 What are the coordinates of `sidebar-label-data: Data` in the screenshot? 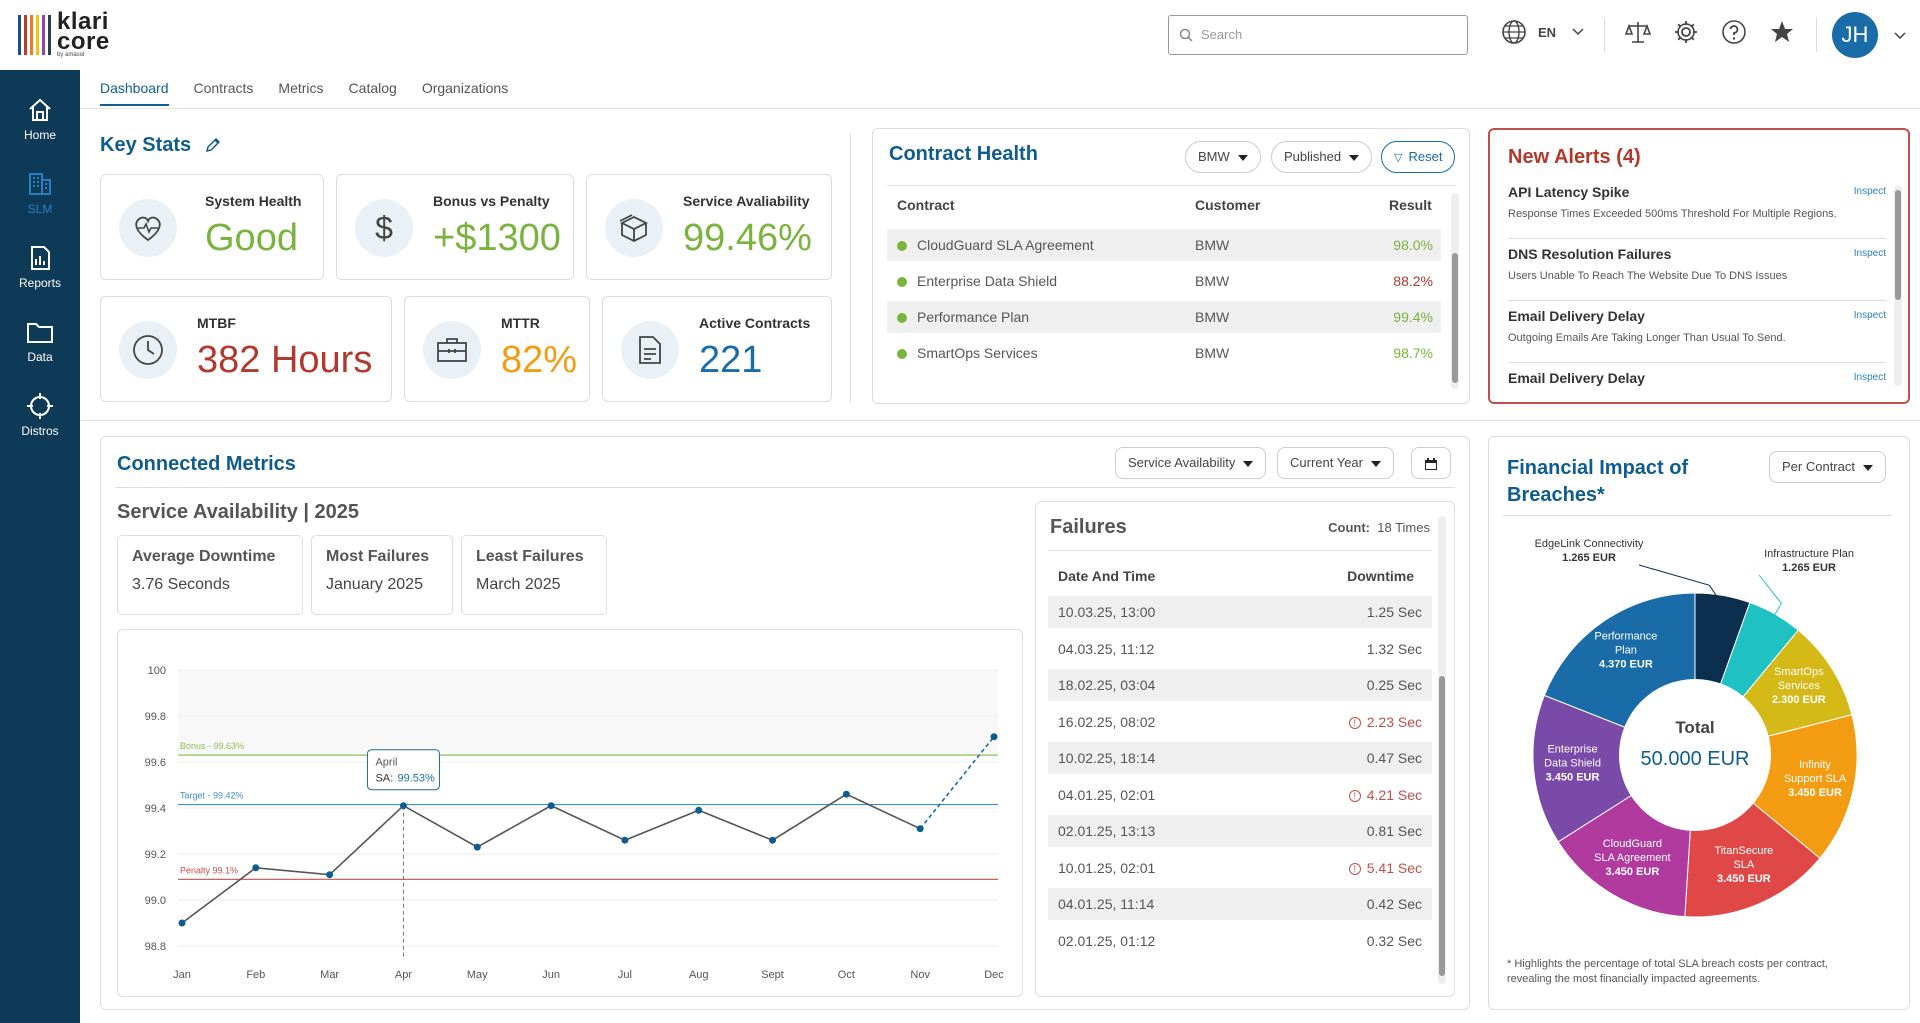 It's located at (40, 357).